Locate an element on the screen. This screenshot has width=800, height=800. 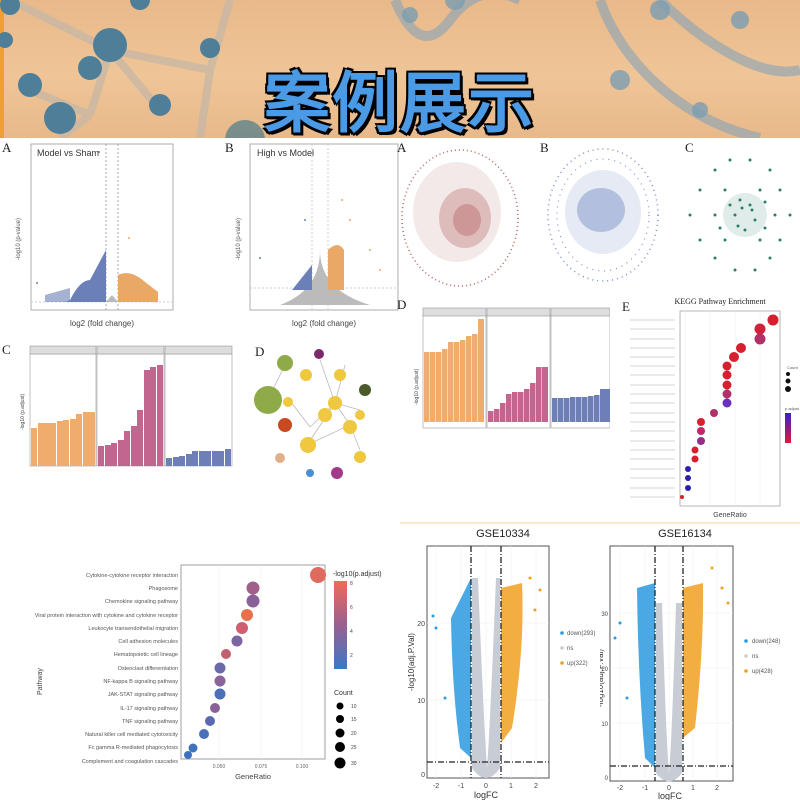
banner-edge is located at coordinates (2, 69).